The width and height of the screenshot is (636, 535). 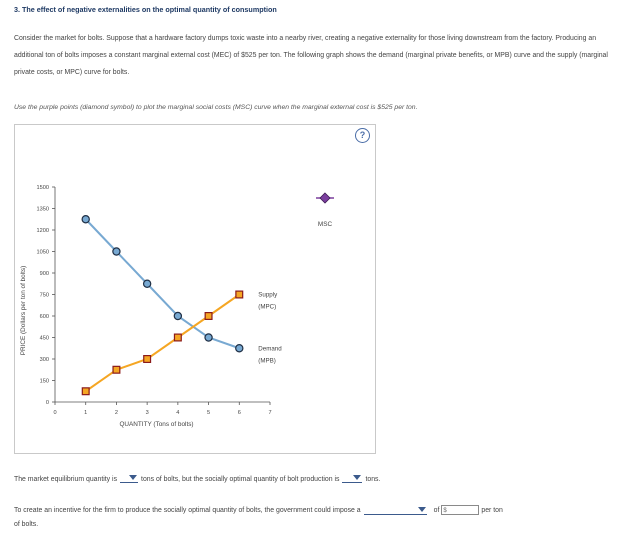 What do you see at coordinates (156, 424) in the screenshot?
I see `x-axis-label: QUANTITY (Tons of bolts)` at bounding box center [156, 424].